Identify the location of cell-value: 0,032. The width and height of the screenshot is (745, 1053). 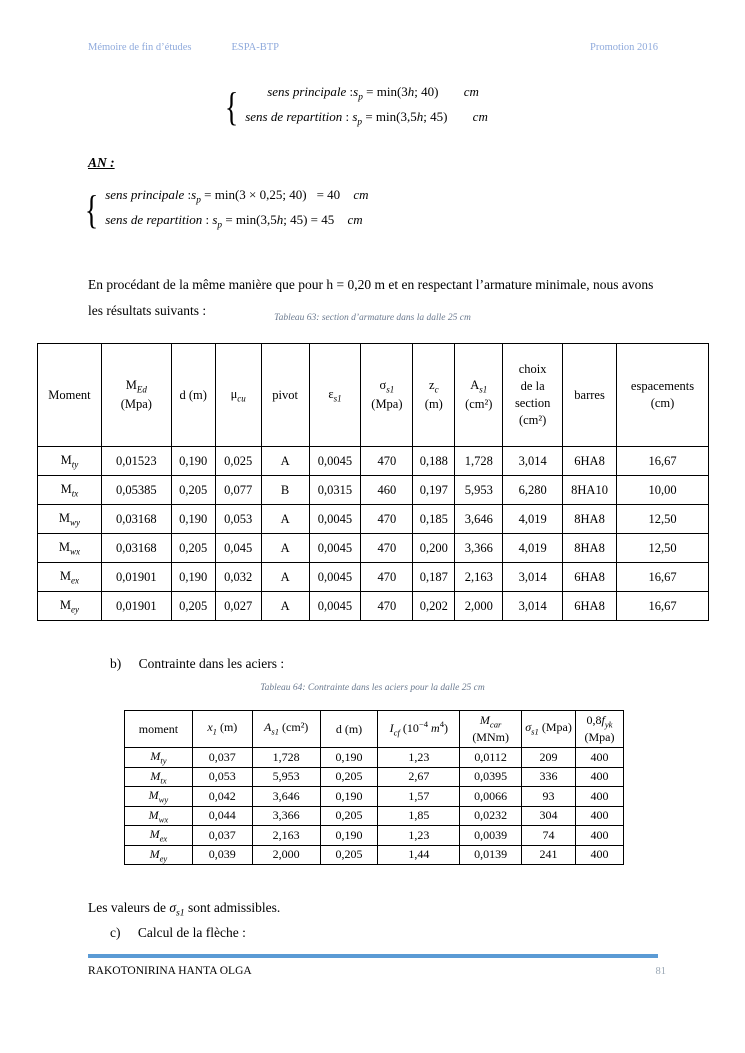
(238, 577).